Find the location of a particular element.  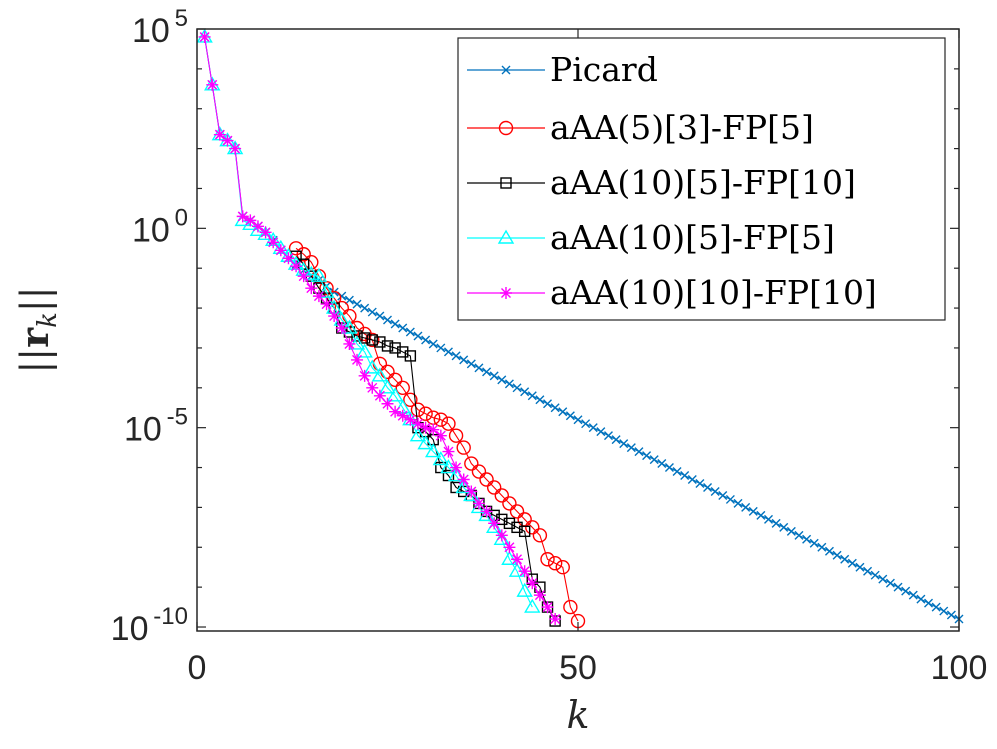

legend-entry-0: Picard is located at coordinates (562, 69).